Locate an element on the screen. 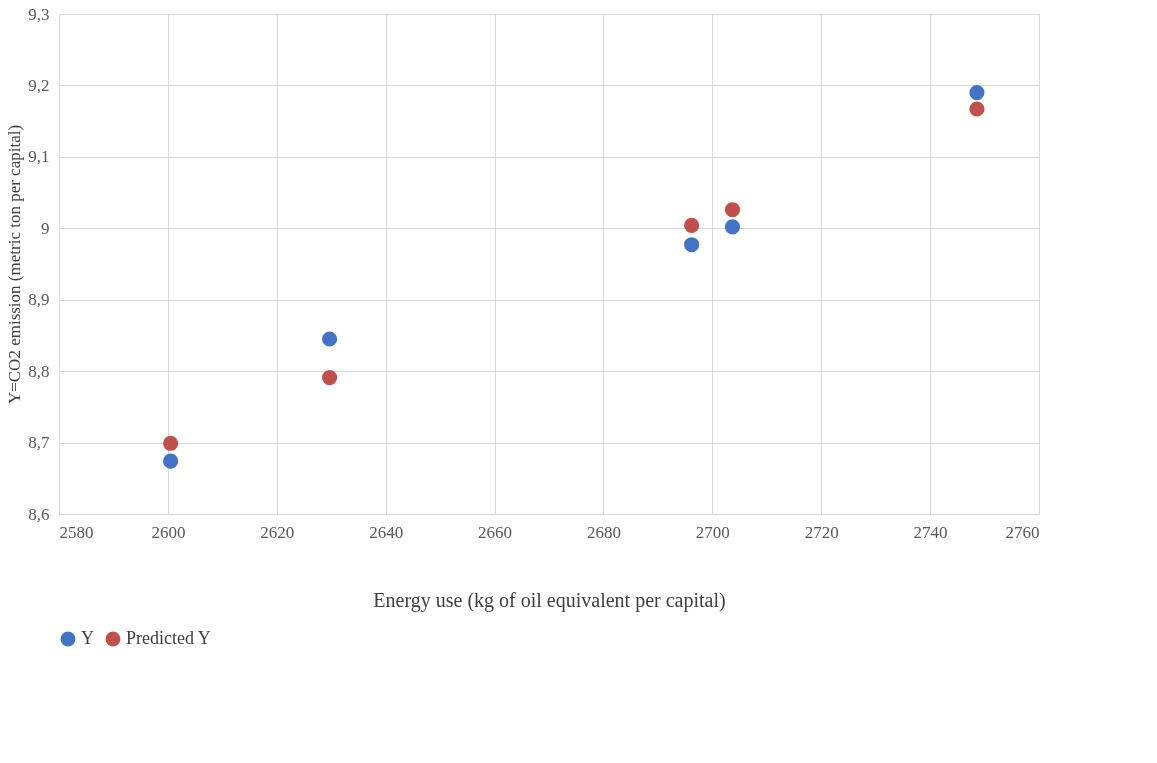 The height and width of the screenshot is (763, 1157). x-tick-label: 2700 is located at coordinates (712, 532).